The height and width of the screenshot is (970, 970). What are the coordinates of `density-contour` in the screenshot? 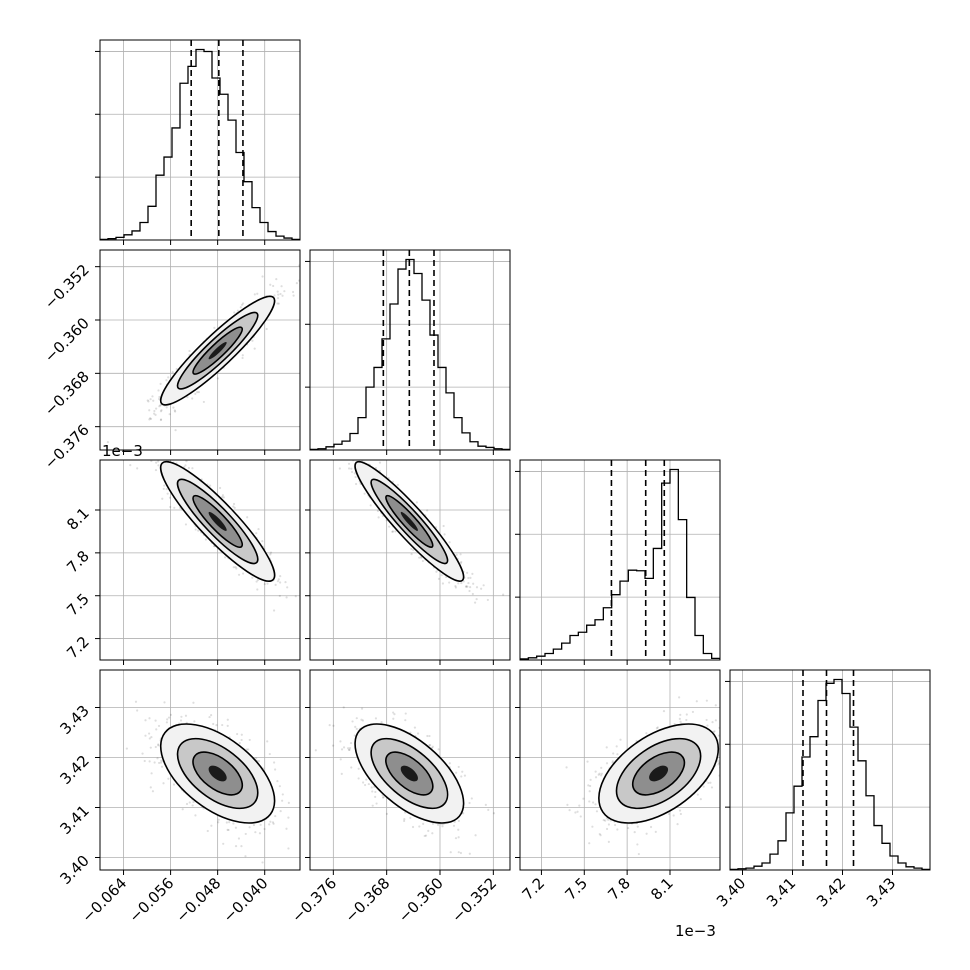 It's located at (217, 521).